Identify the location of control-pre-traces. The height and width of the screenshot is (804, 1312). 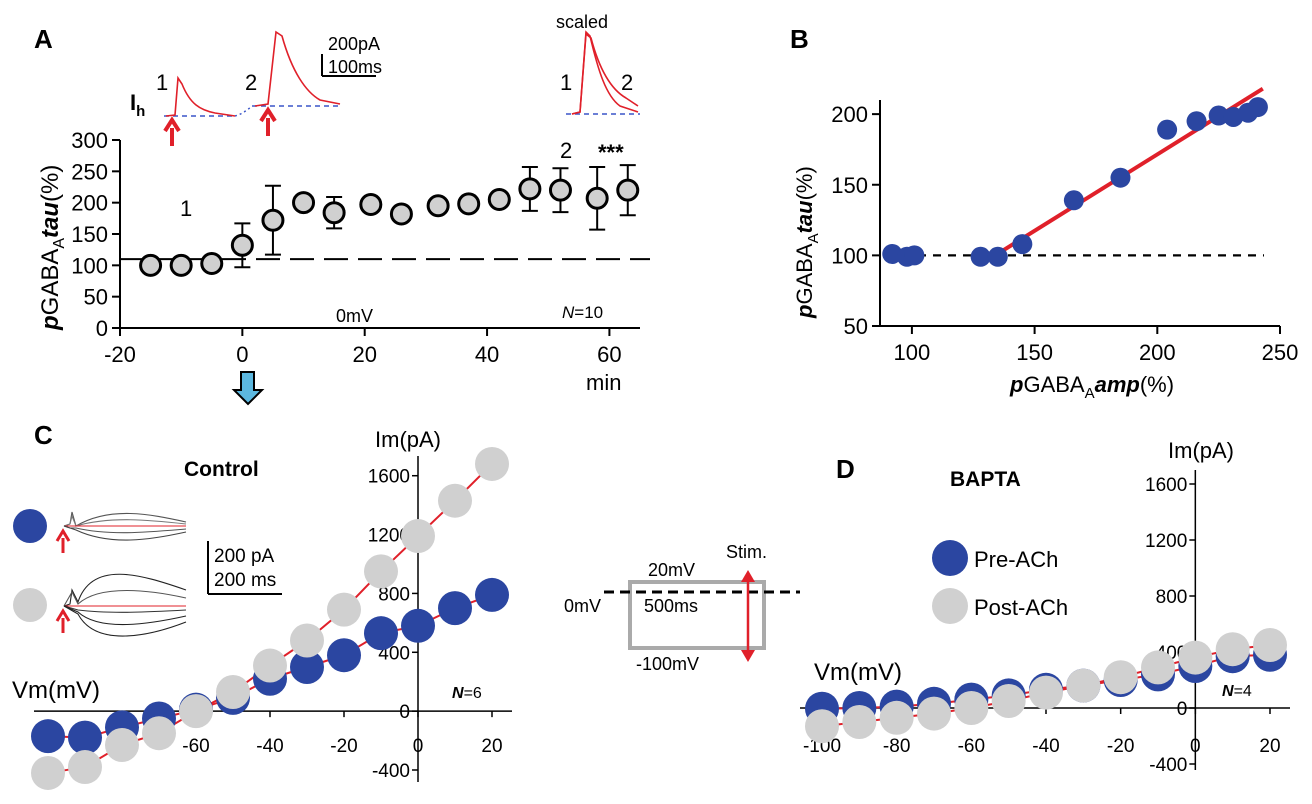
(125, 526).